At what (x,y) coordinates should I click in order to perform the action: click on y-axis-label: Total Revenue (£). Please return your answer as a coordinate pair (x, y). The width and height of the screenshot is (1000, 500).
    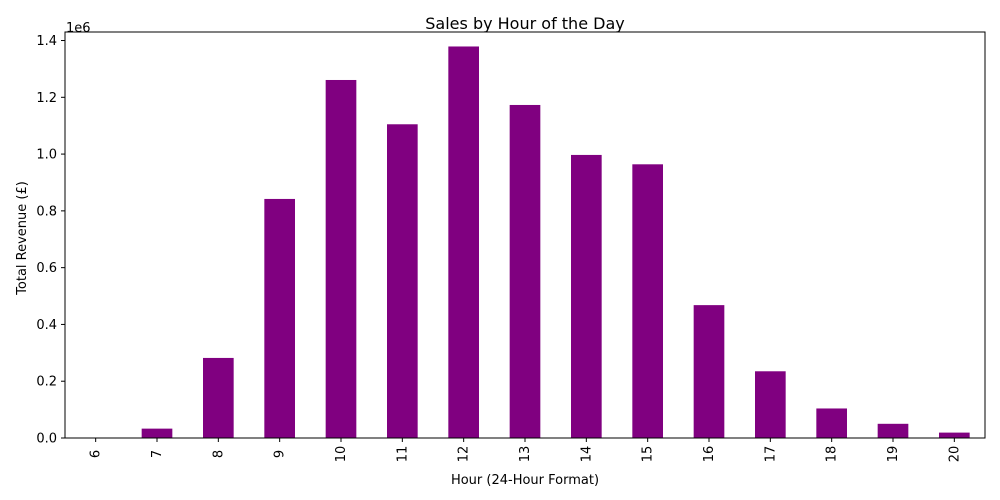
    Looking at the image, I should click on (22, 238).